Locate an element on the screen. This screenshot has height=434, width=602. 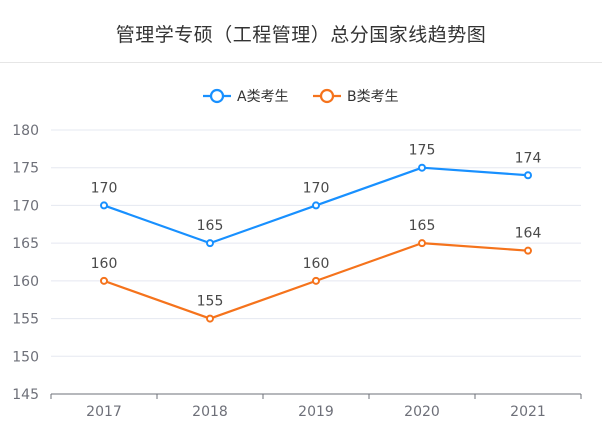
x-tick-label: 2019 is located at coordinates (316, 412).